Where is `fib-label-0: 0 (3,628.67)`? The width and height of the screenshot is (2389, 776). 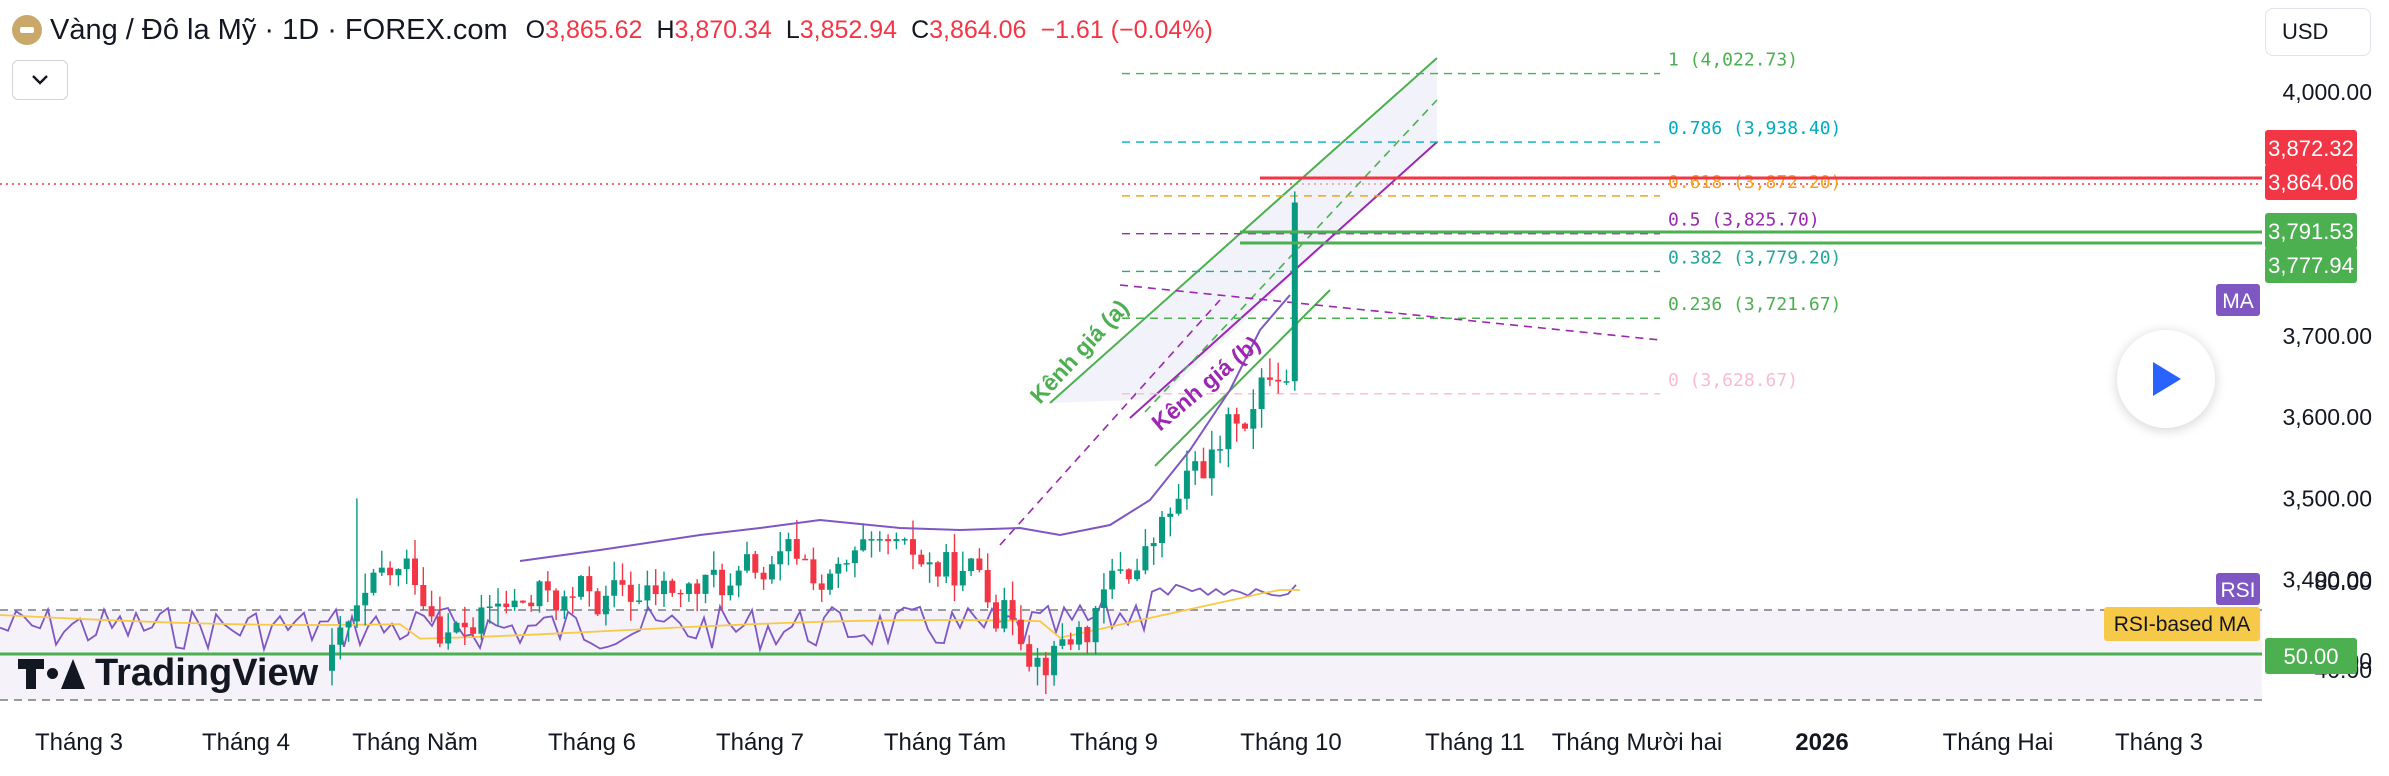
fib-label-0: 0 (3,628.67) is located at coordinates (1733, 380).